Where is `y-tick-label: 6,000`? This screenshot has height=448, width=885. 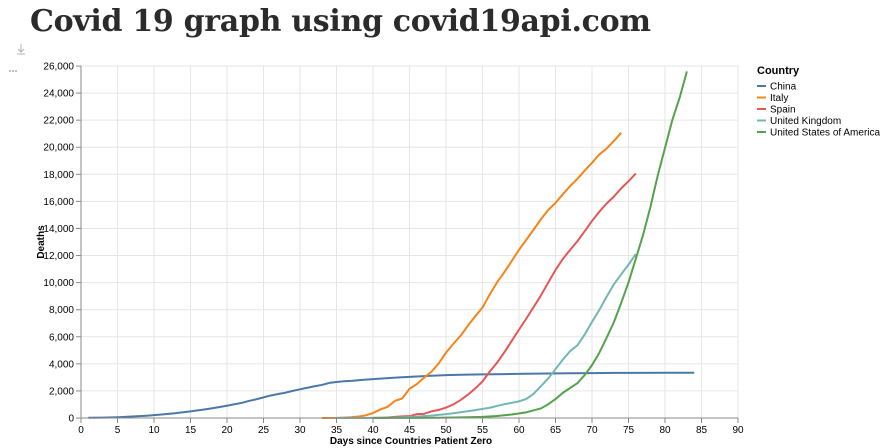 y-tick-label: 6,000 is located at coordinates (61, 337).